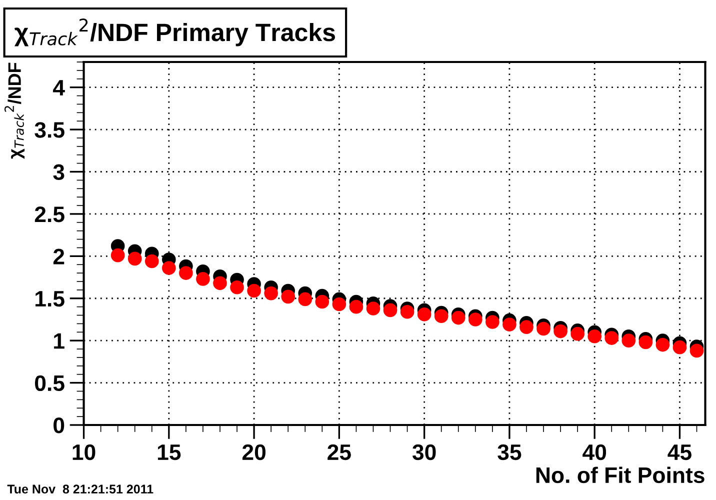 The height and width of the screenshot is (500, 716). What do you see at coordinates (80, 489) in the screenshot?
I see `text: Tue Nov 8 21:21:51 2011` at bounding box center [80, 489].